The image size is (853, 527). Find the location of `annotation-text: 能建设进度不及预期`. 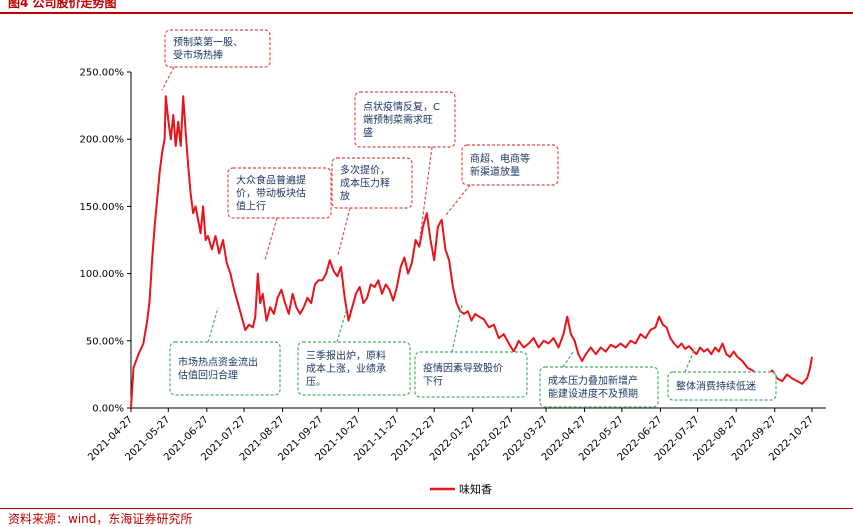

annotation-text: 能建设进度不及预期 is located at coordinates (593, 393).